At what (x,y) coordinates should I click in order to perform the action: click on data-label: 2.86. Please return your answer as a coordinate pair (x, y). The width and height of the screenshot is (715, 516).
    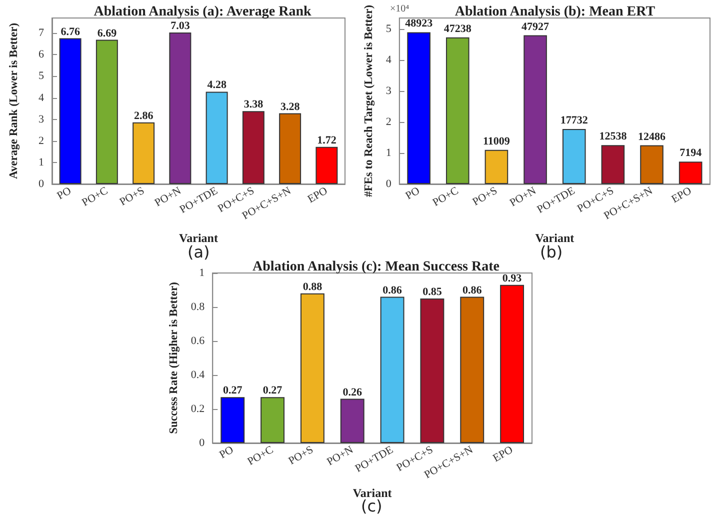
    Looking at the image, I should click on (144, 116).